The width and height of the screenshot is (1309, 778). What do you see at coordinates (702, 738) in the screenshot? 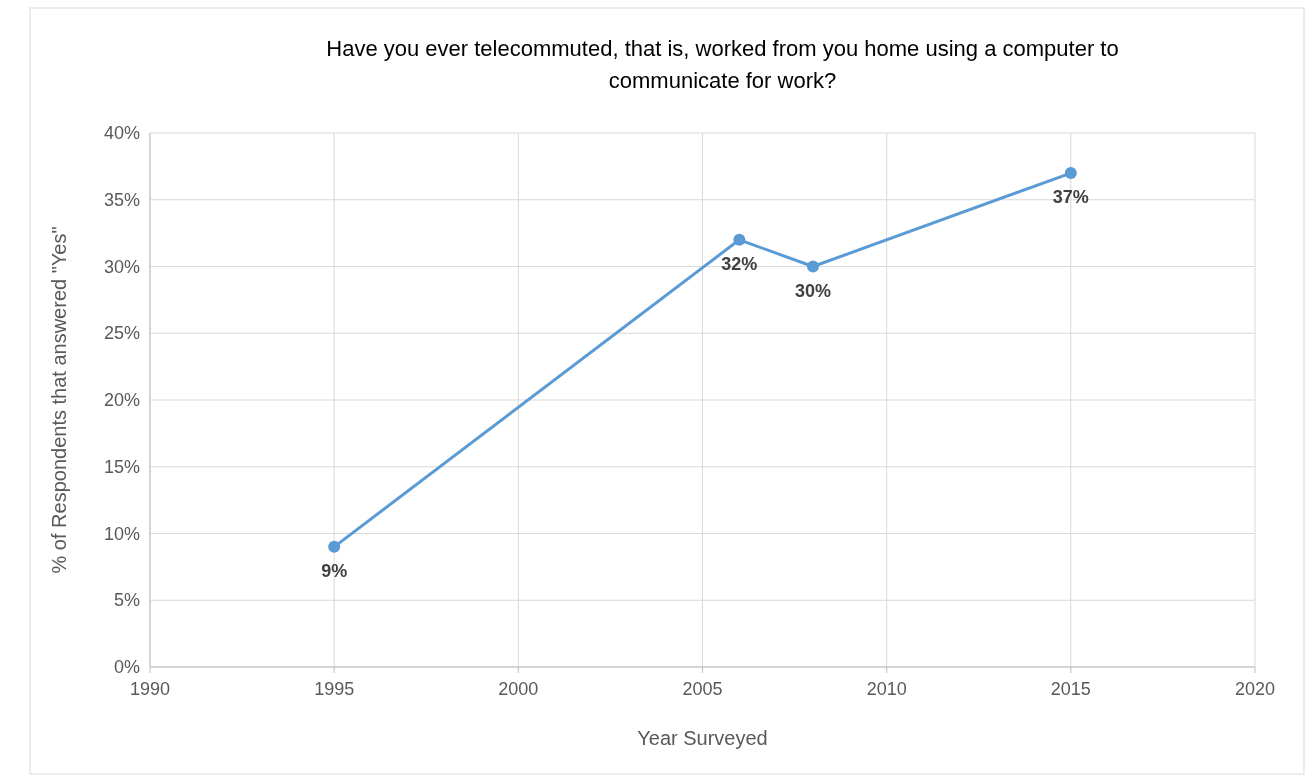
I see `x-axis-title: Year Surveyed` at bounding box center [702, 738].